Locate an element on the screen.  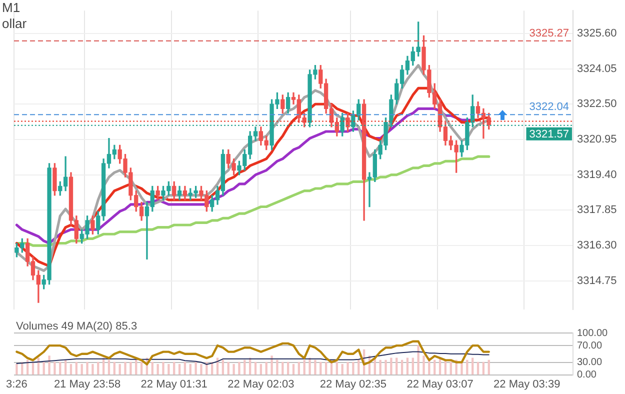
text: Volumes 49 MA(20) 85.3 is located at coordinates (77, 326).